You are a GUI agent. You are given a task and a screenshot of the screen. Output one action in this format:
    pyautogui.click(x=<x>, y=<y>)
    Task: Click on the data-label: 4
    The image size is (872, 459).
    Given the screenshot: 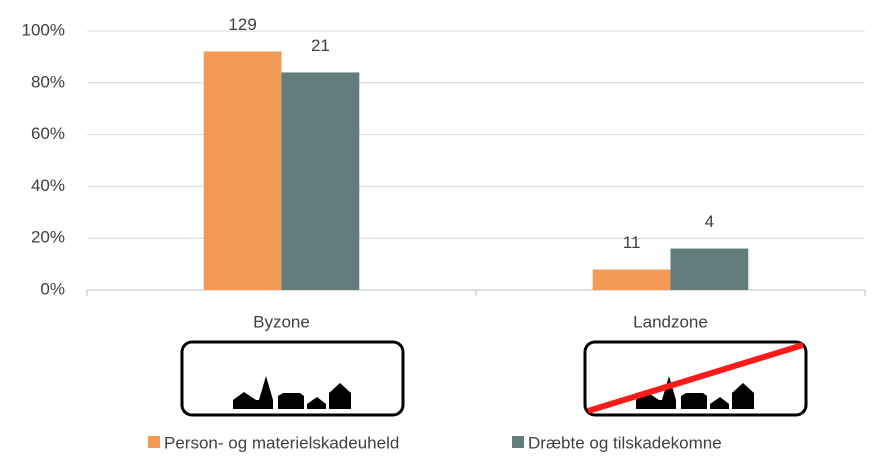 What is the action you would take?
    pyautogui.click(x=709, y=221)
    